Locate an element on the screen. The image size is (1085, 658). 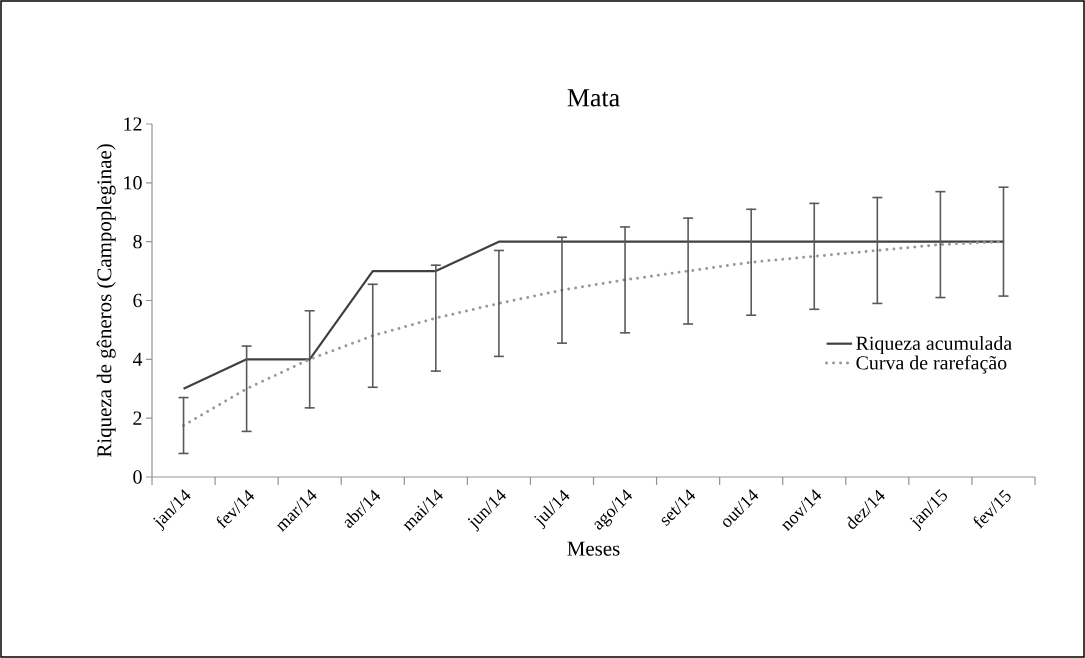
y-tick-label: 8 is located at coordinates (137, 241).